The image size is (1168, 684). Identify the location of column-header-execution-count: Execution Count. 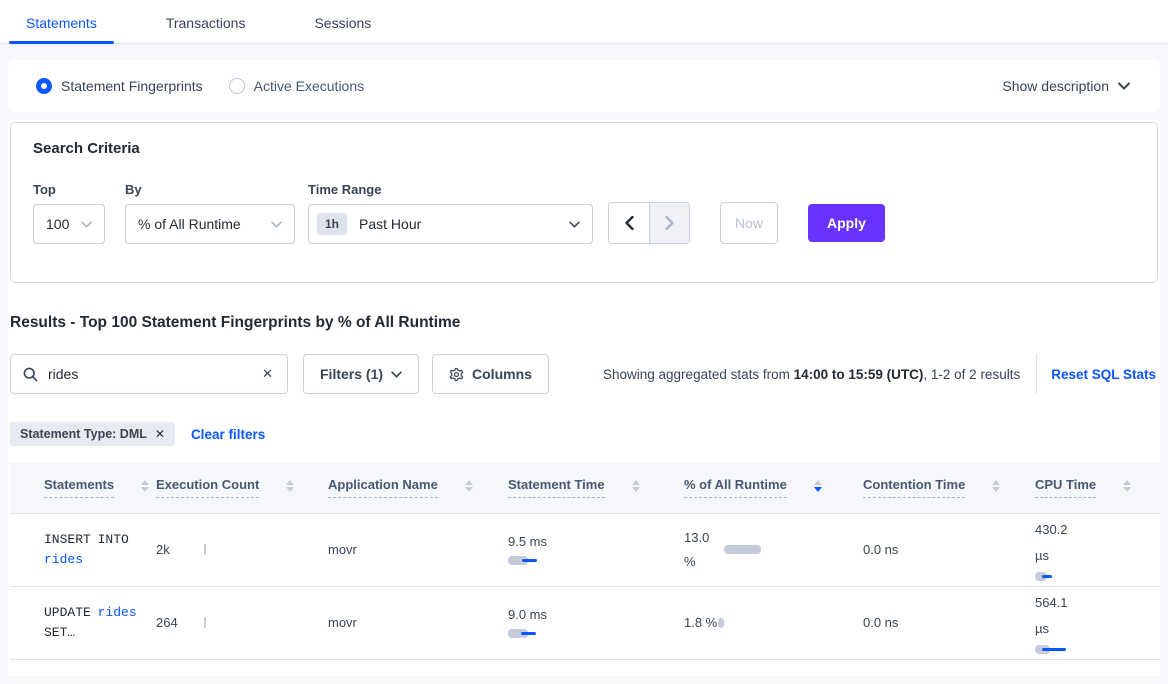
(236, 488).